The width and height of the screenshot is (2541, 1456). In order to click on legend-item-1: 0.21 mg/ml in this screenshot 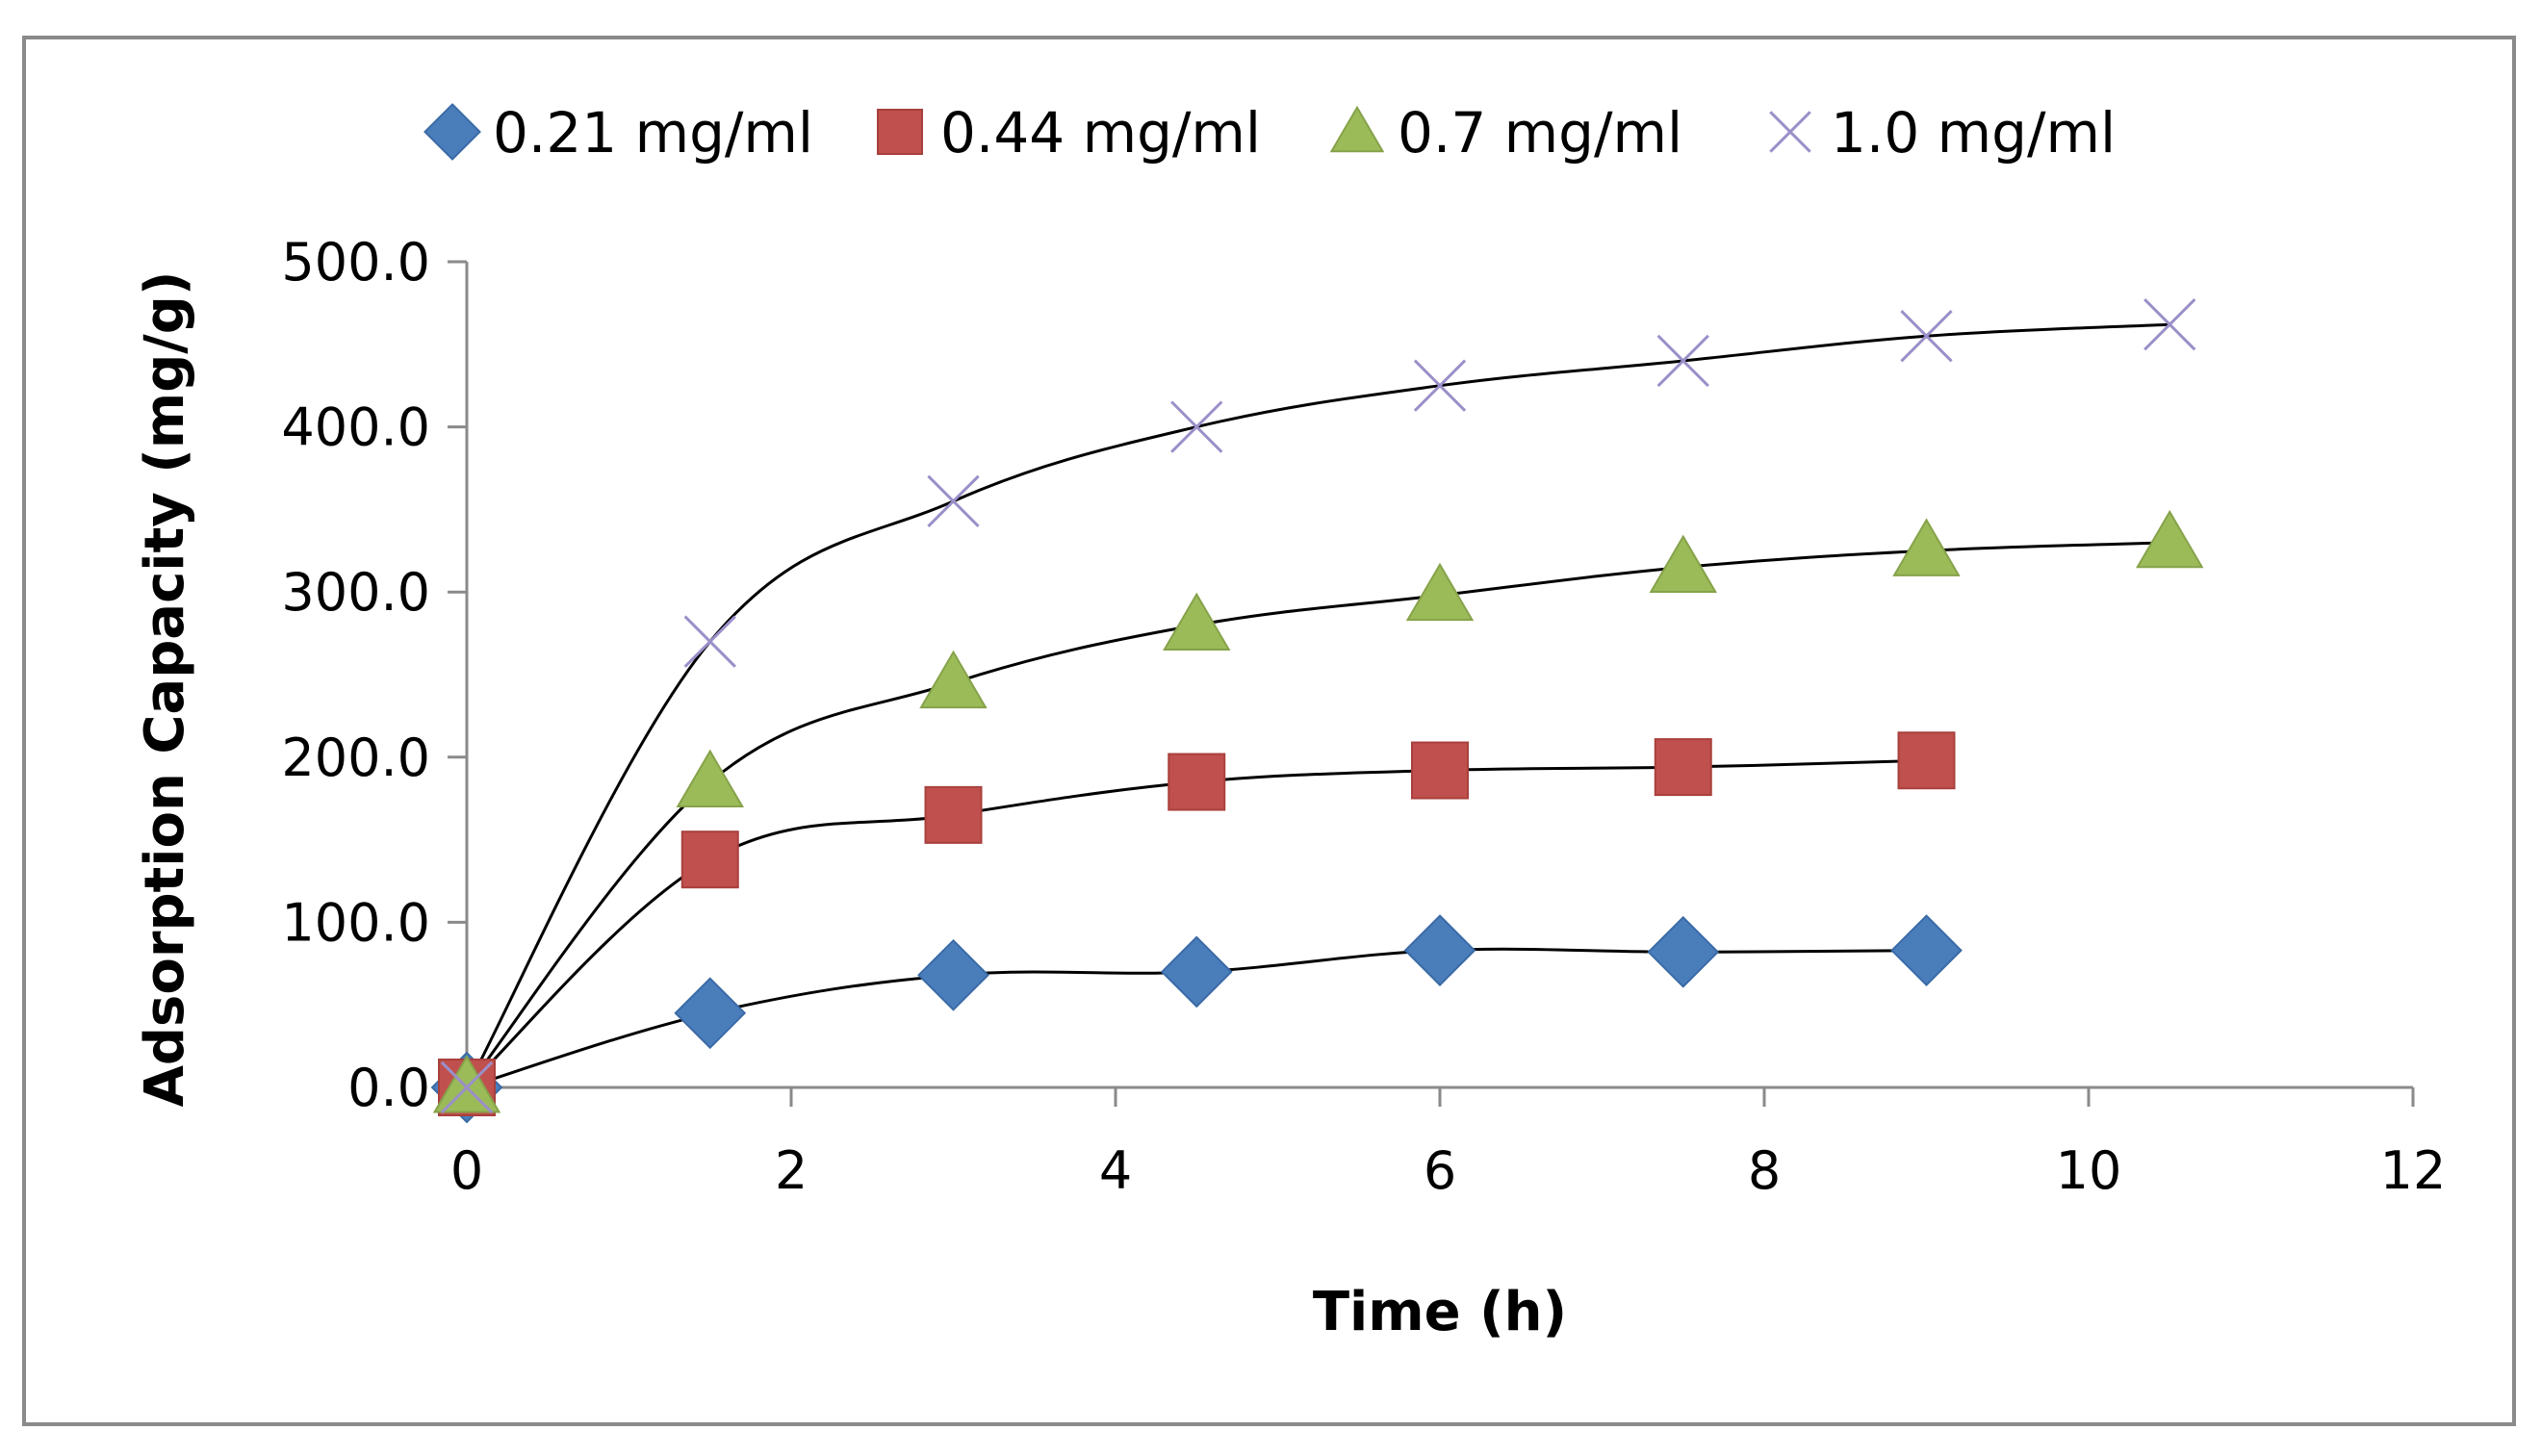, I will do `click(618, 133)`.